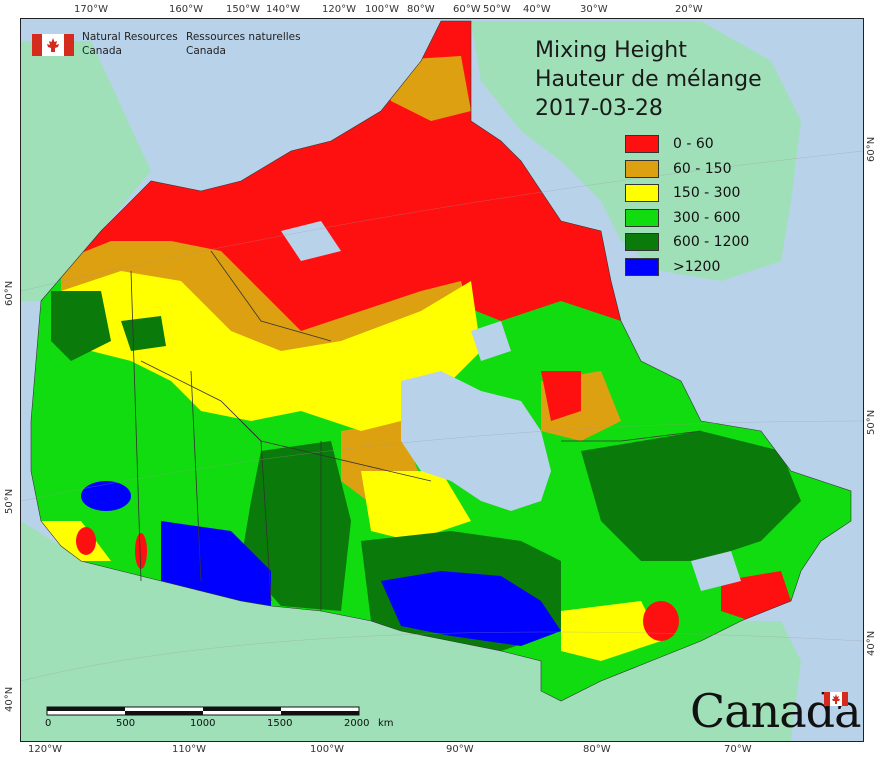 The image size is (880, 760). What do you see at coordinates (203, 711) in the screenshot?
I see `scale-bar-graphic` at bounding box center [203, 711].